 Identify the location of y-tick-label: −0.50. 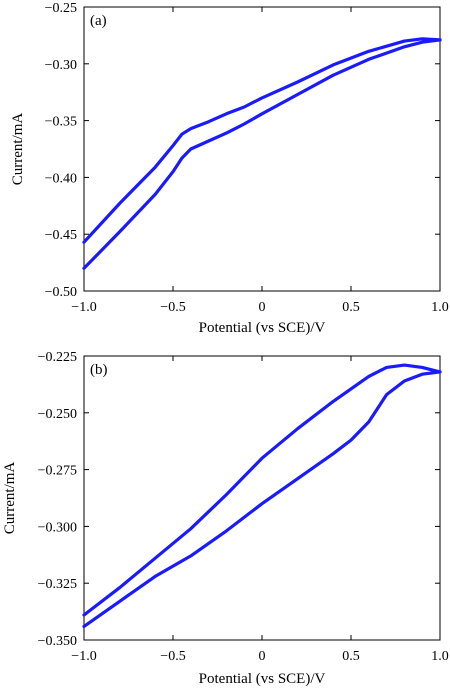
(61, 292).